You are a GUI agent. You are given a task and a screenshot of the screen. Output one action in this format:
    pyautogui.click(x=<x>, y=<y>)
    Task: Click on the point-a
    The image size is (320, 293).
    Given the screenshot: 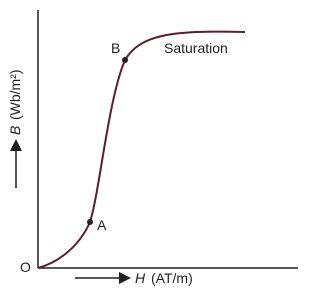 What is the action you would take?
    pyautogui.click(x=90, y=222)
    